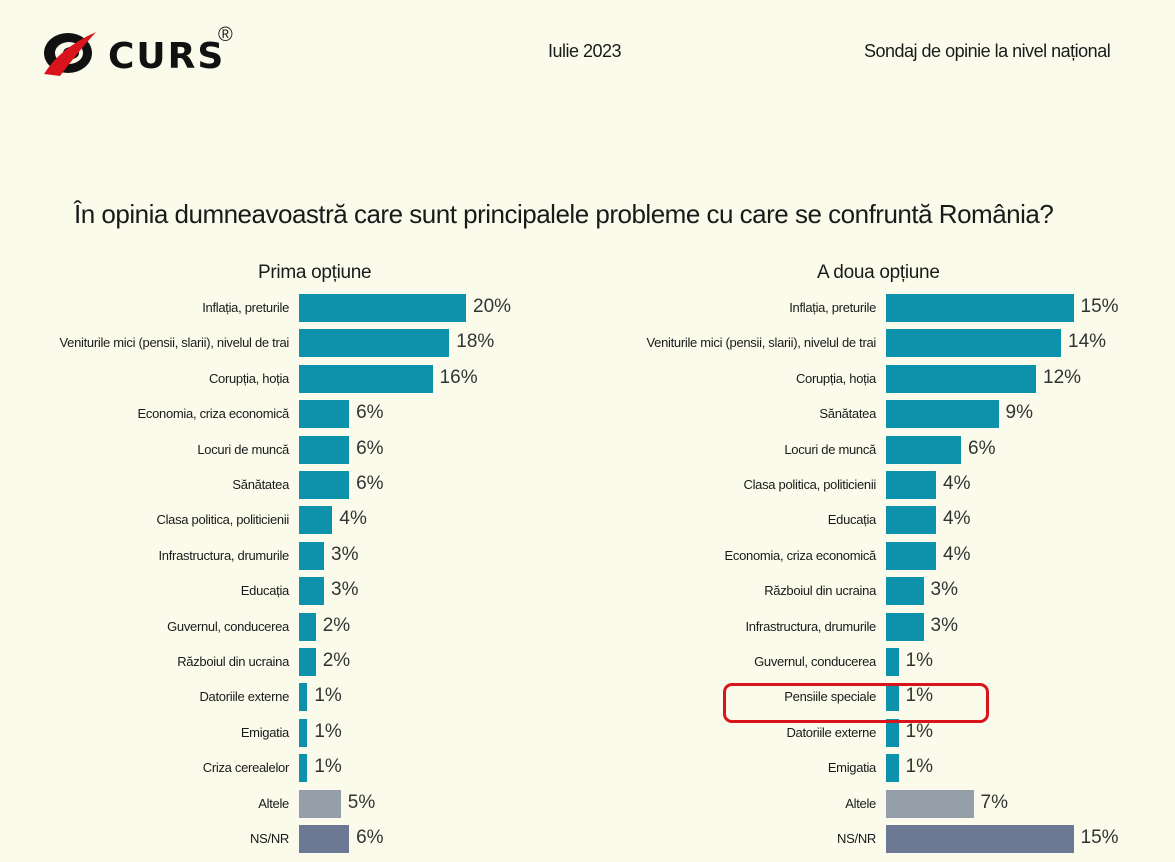 The image size is (1175, 862). Describe the element at coordinates (225, 35) in the screenshot. I see `registered-mark: ®` at that location.